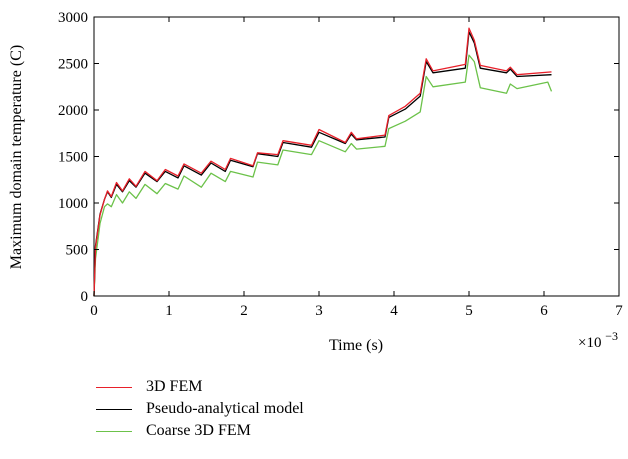 This screenshot has height=459, width=628. What do you see at coordinates (73, 204) in the screenshot?
I see `y-tick-label: 1000` at bounding box center [73, 204].